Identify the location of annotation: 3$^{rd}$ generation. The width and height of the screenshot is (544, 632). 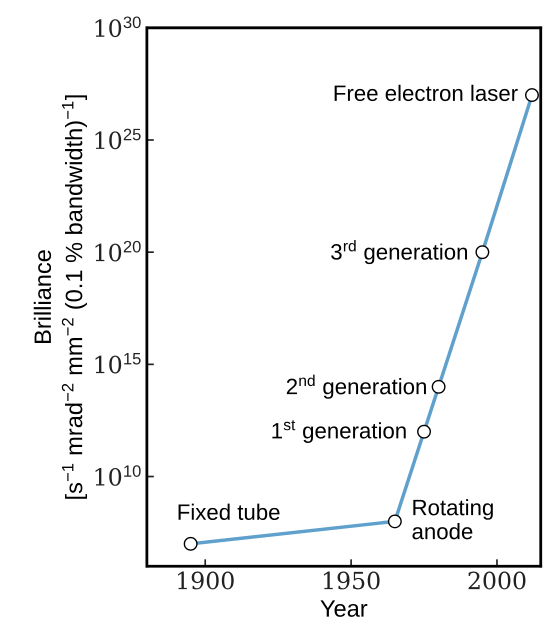
(399, 252).